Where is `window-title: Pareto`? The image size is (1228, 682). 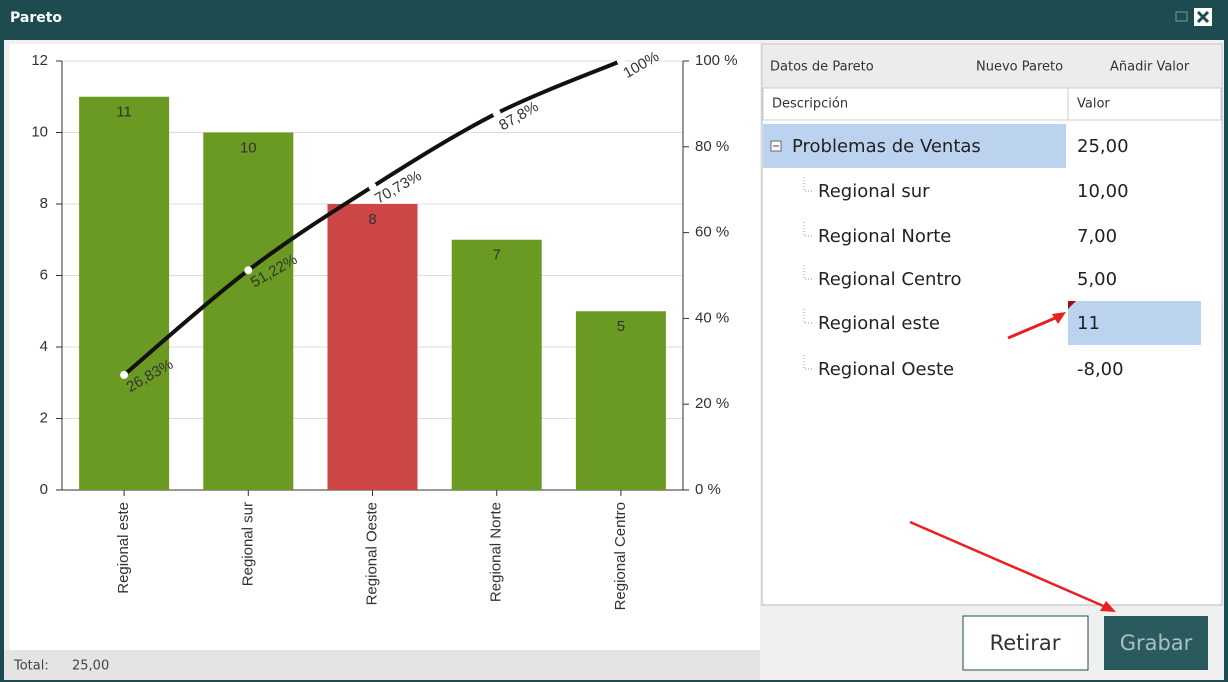
window-title: Pareto is located at coordinates (36, 18).